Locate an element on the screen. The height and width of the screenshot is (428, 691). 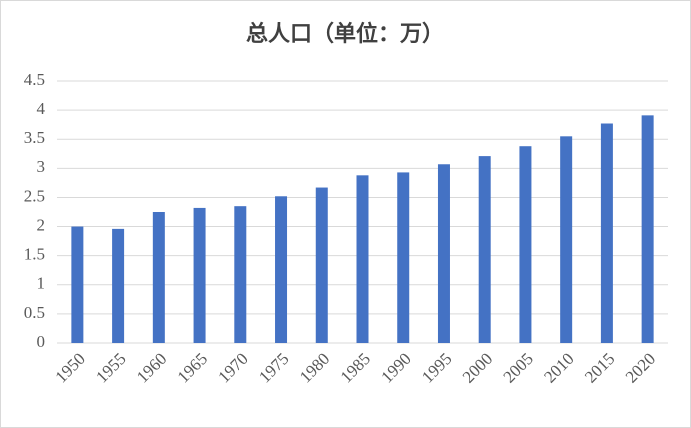
y-tick-label: 2 is located at coordinates (41, 224).